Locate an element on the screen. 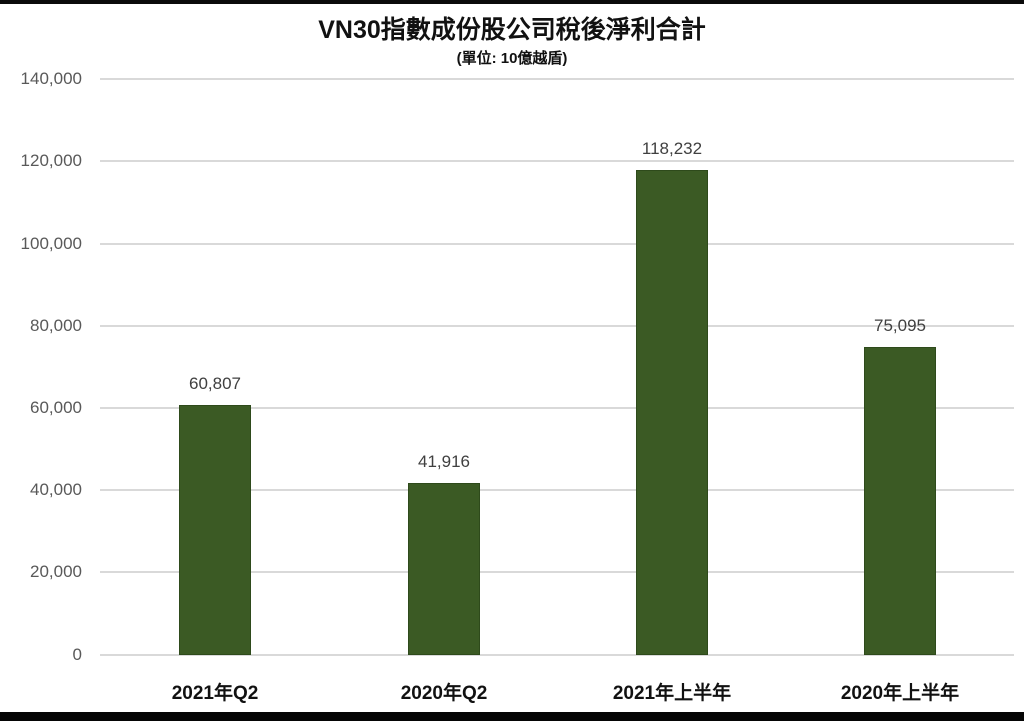  chart-title: VN30指數成份股公司稅後淨利合計 is located at coordinates (512, 30).